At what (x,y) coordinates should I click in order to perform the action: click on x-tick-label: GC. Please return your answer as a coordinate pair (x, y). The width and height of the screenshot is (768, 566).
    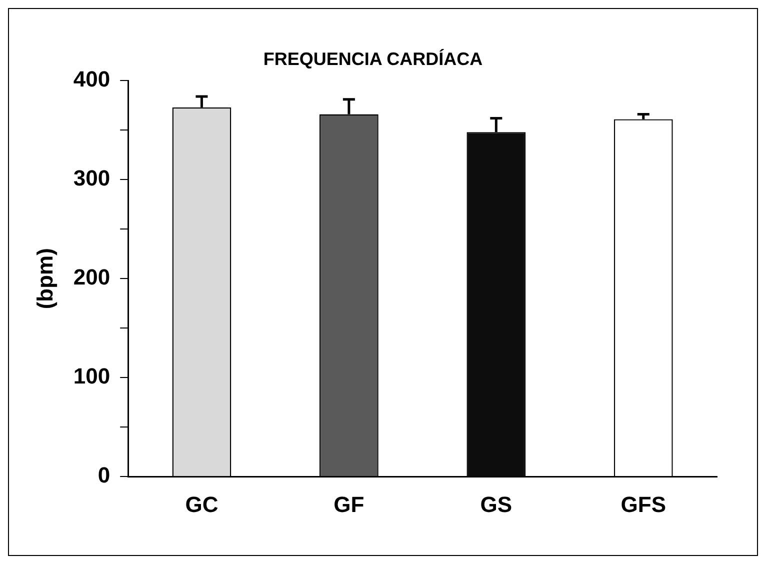
    Looking at the image, I should click on (201, 504).